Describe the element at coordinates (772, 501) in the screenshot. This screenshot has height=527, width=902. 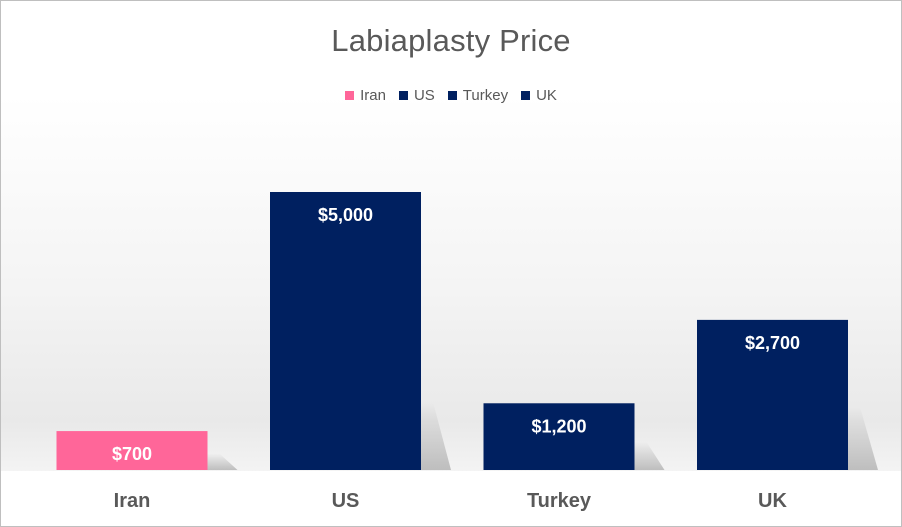
I see `category-label-uk: UK` at that location.